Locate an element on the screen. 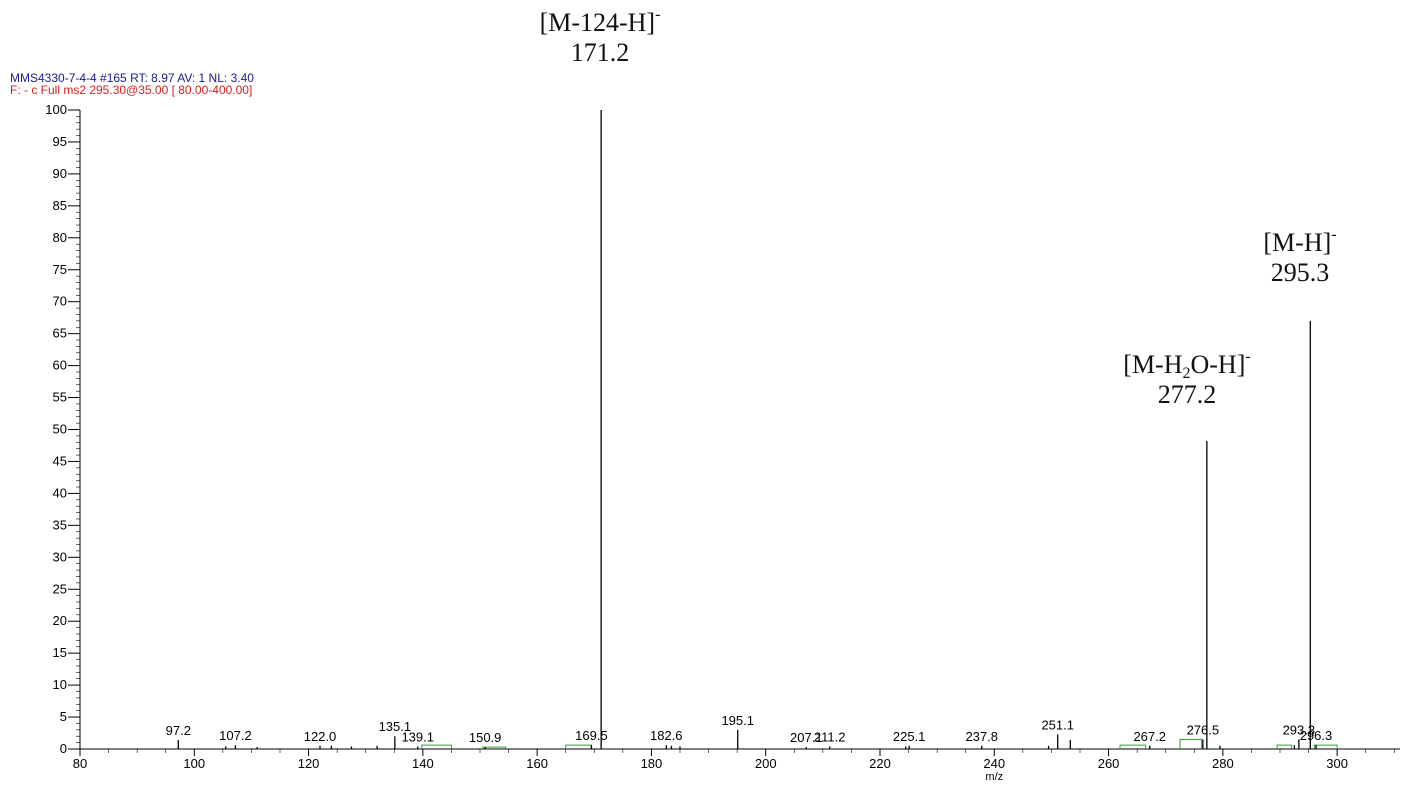  y-tick-label: 40 is located at coordinates (60, 492).